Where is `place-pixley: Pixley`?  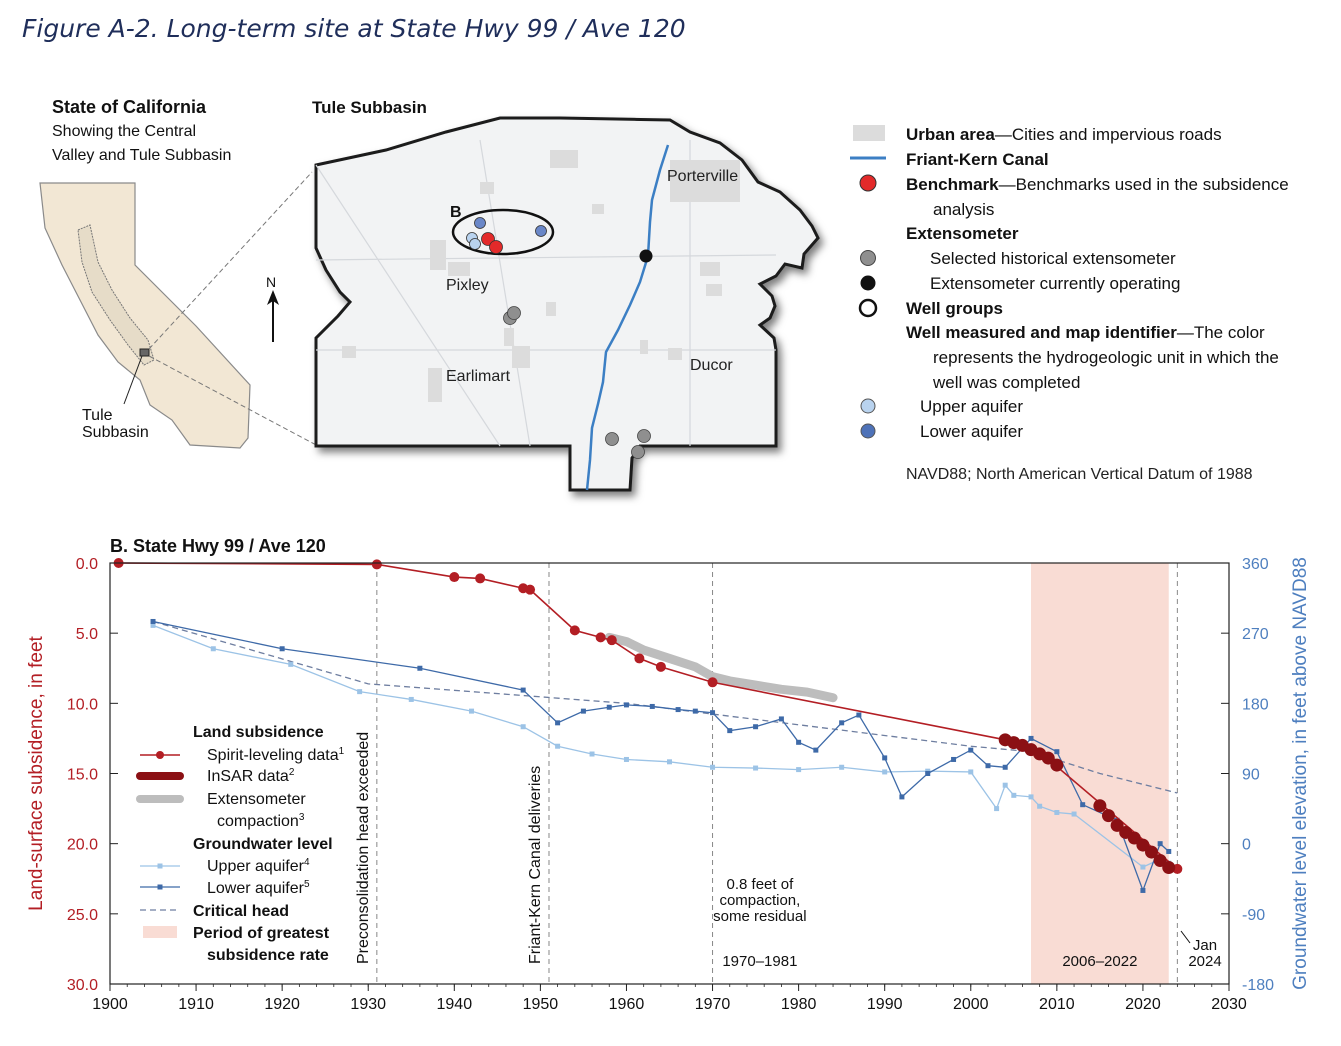 place-pixley: Pixley is located at coordinates (467, 285).